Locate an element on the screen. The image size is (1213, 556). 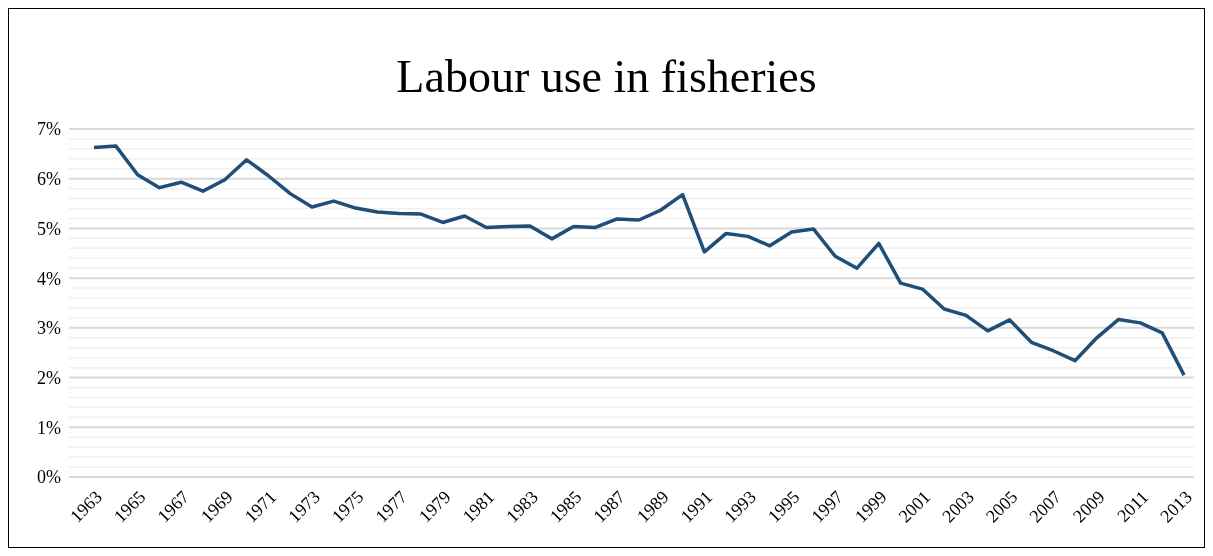
y-tick-label: 2% is located at coordinates (49, 377).